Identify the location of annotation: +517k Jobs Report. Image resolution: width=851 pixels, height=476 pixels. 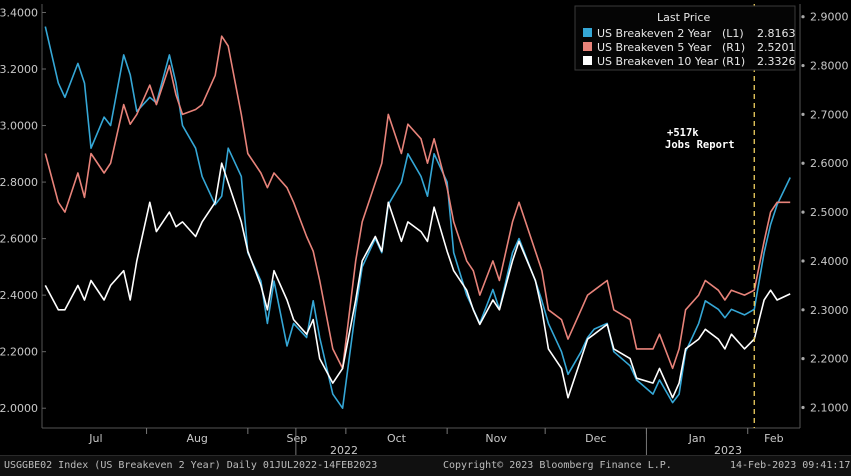
(710, 216).